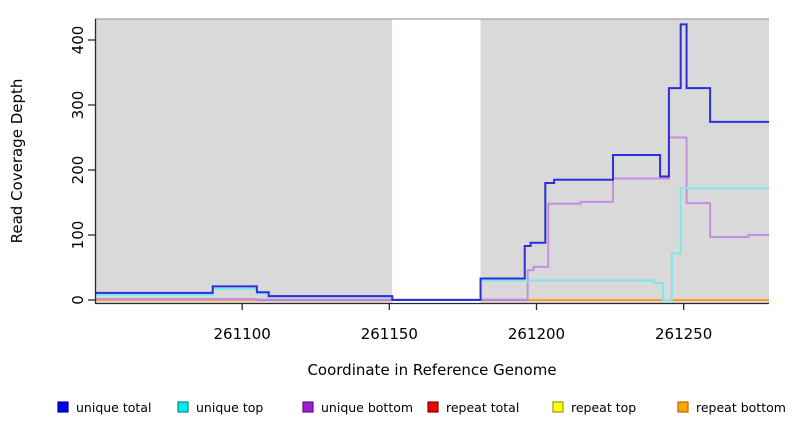  I want to click on legend-label: unique top, so click(229, 407).